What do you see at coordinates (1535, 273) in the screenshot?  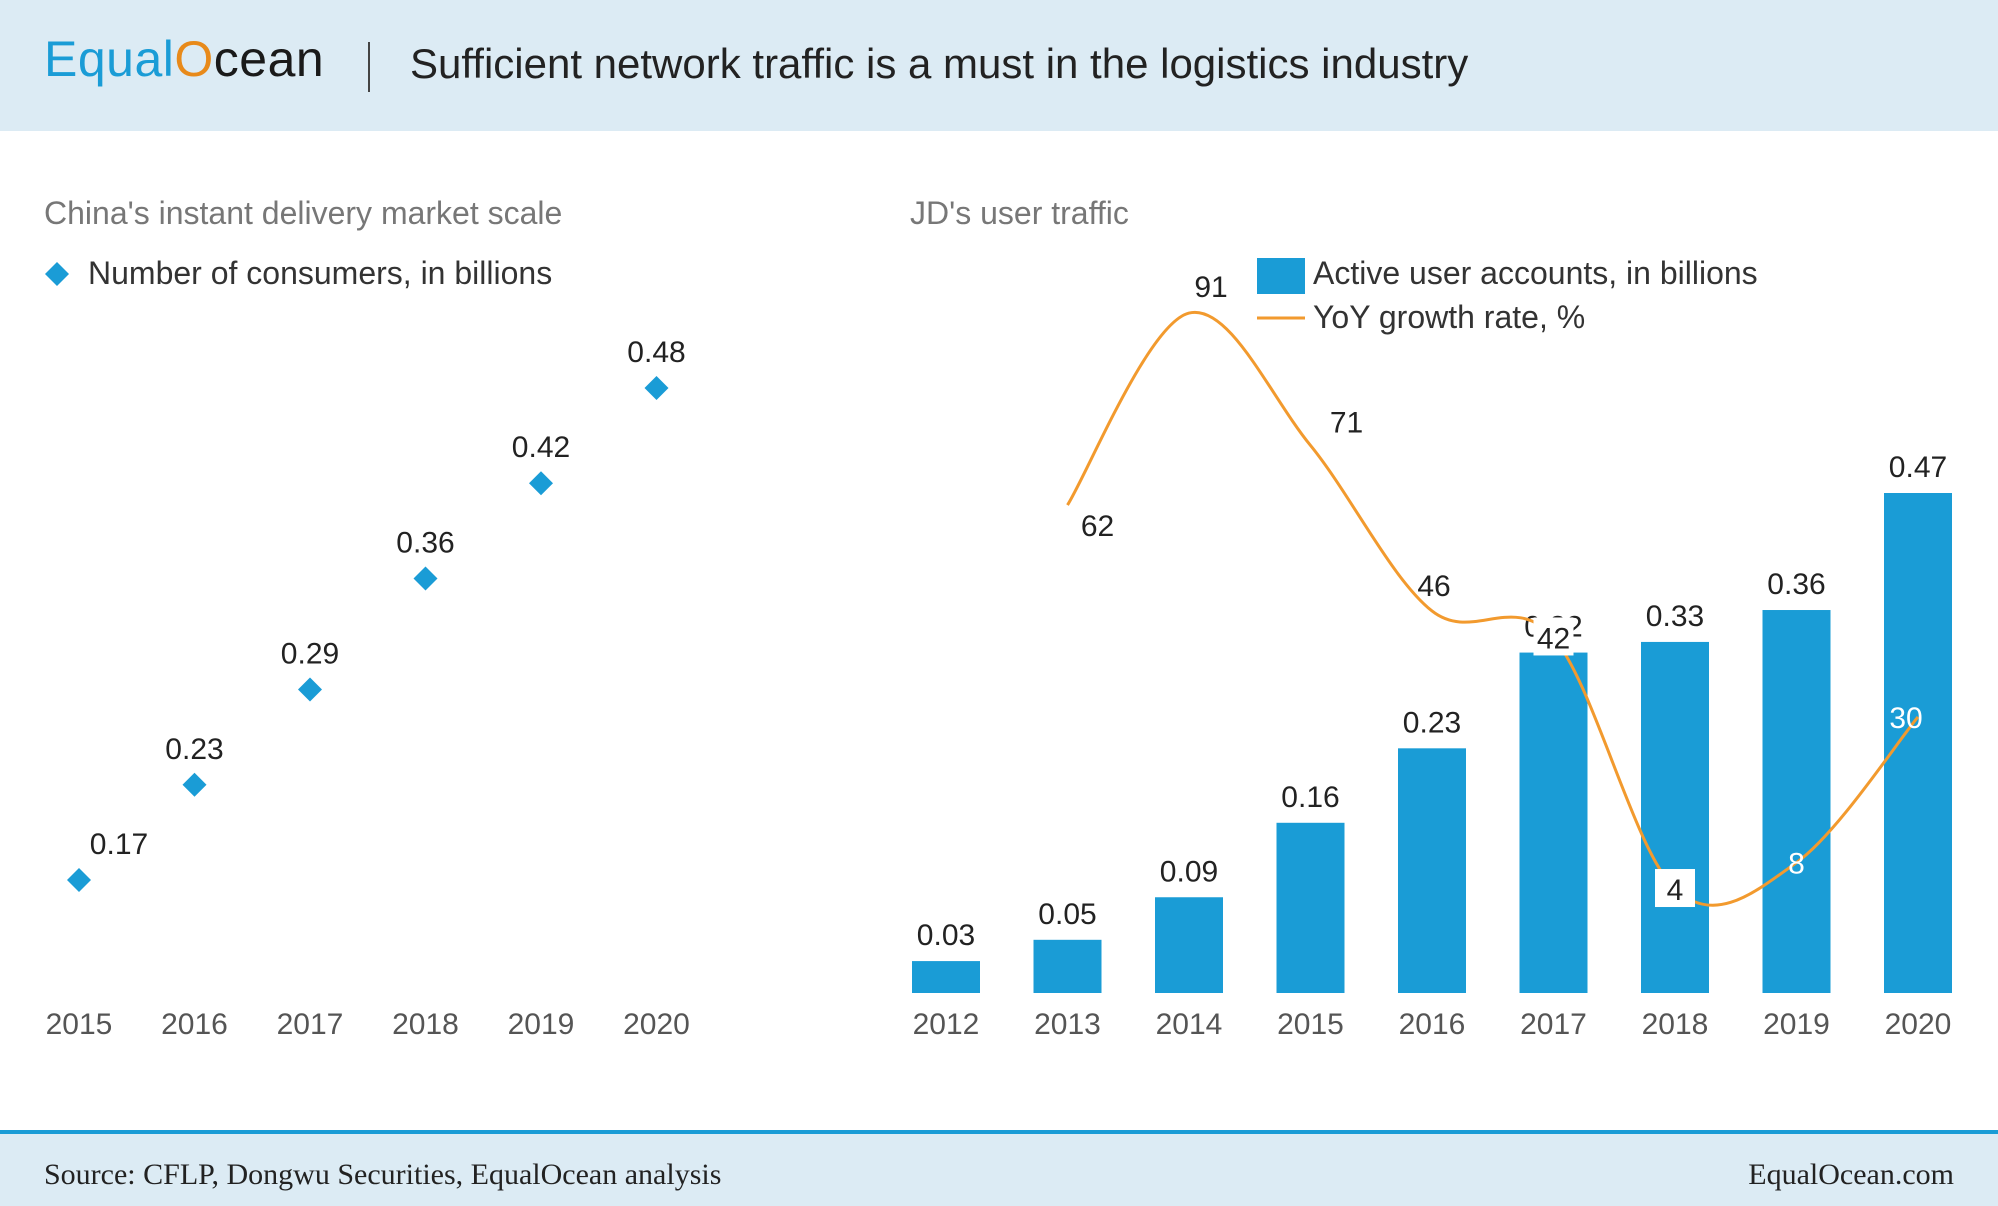 I see `right-legend-bar-label: Active user accounts, in billions` at bounding box center [1535, 273].